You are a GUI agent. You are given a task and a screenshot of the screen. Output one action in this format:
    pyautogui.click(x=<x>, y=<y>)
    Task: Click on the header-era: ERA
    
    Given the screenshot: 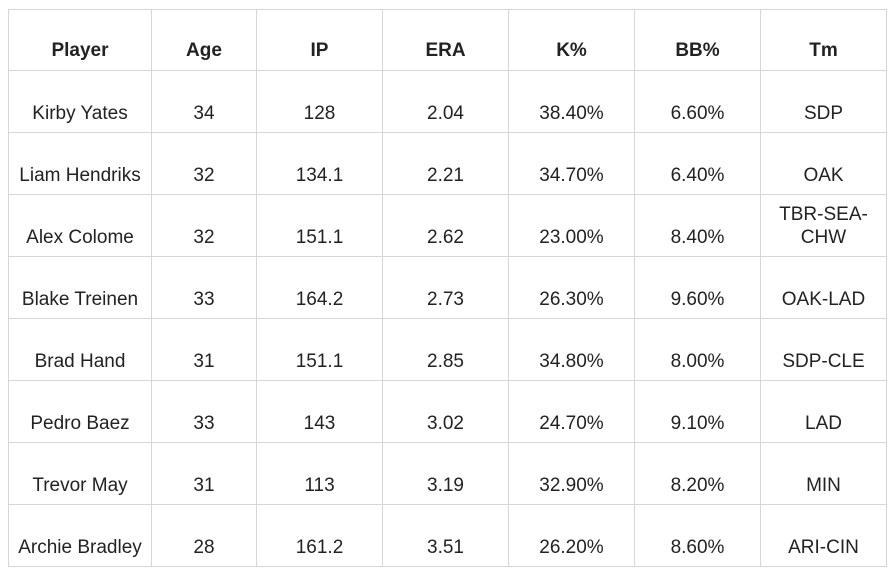 What is the action you would take?
    pyautogui.click(x=445, y=40)
    